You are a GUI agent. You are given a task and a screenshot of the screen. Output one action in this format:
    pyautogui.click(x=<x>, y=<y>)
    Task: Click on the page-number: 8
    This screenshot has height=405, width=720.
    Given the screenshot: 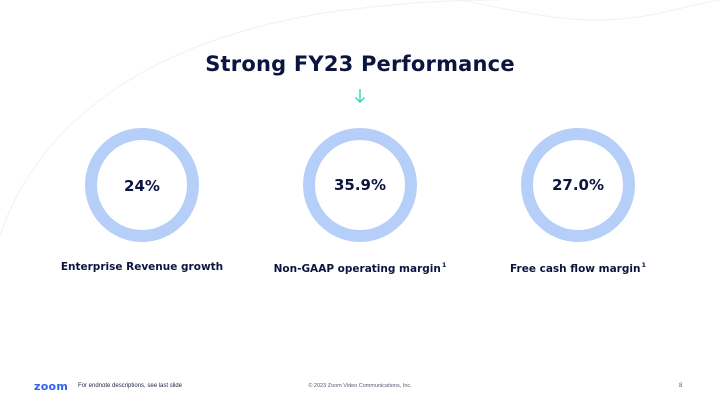 What is the action you would take?
    pyautogui.click(x=681, y=386)
    